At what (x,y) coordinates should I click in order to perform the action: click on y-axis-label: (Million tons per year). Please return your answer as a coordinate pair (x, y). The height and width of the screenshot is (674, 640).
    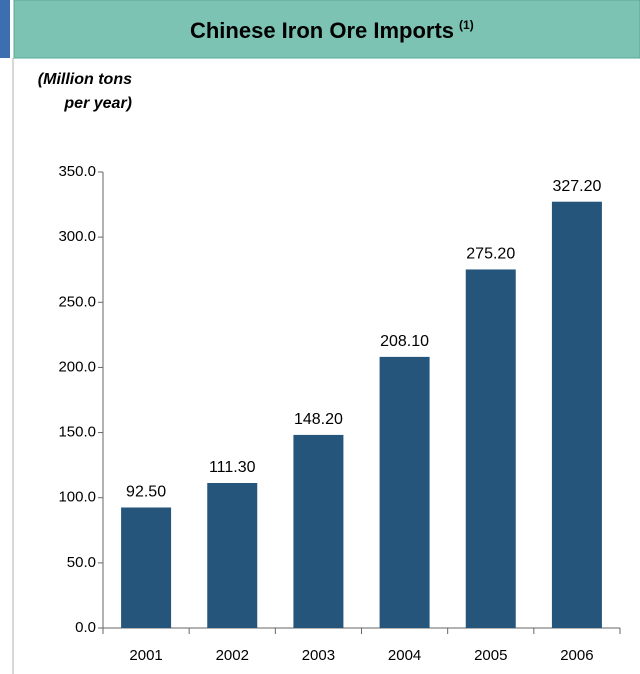
    Looking at the image, I should click on (84, 91).